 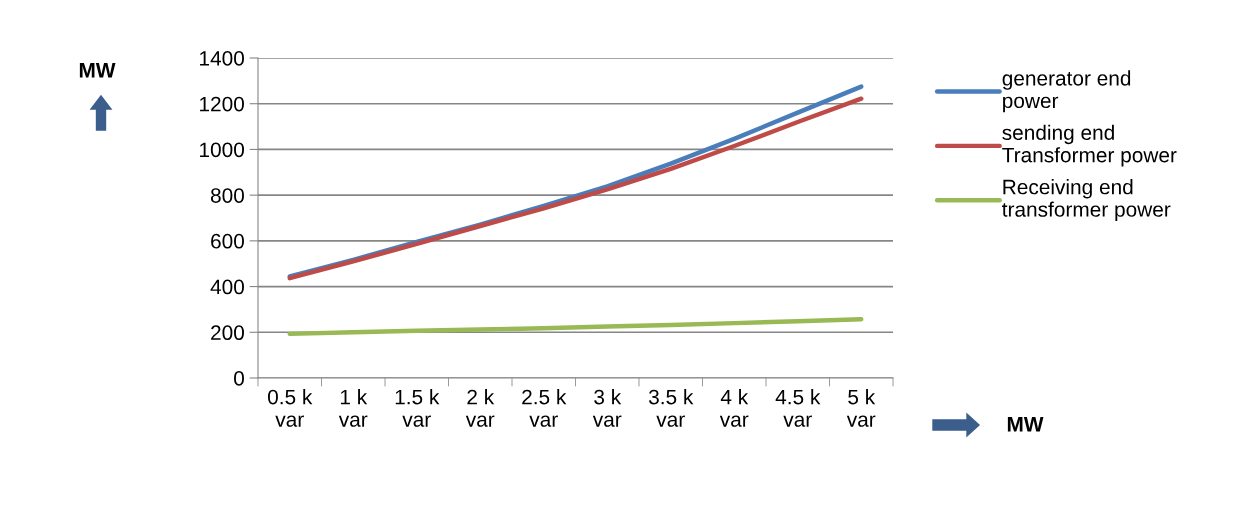 What do you see at coordinates (227, 287) in the screenshot?
I see `y-tick-label: 400` at bounding box center [227, 287].